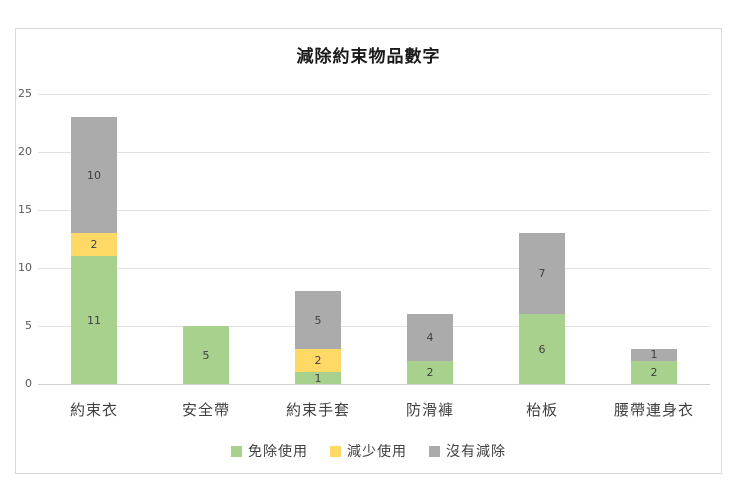  I want to click on legend-label: 免除使用, so click(278, 452).